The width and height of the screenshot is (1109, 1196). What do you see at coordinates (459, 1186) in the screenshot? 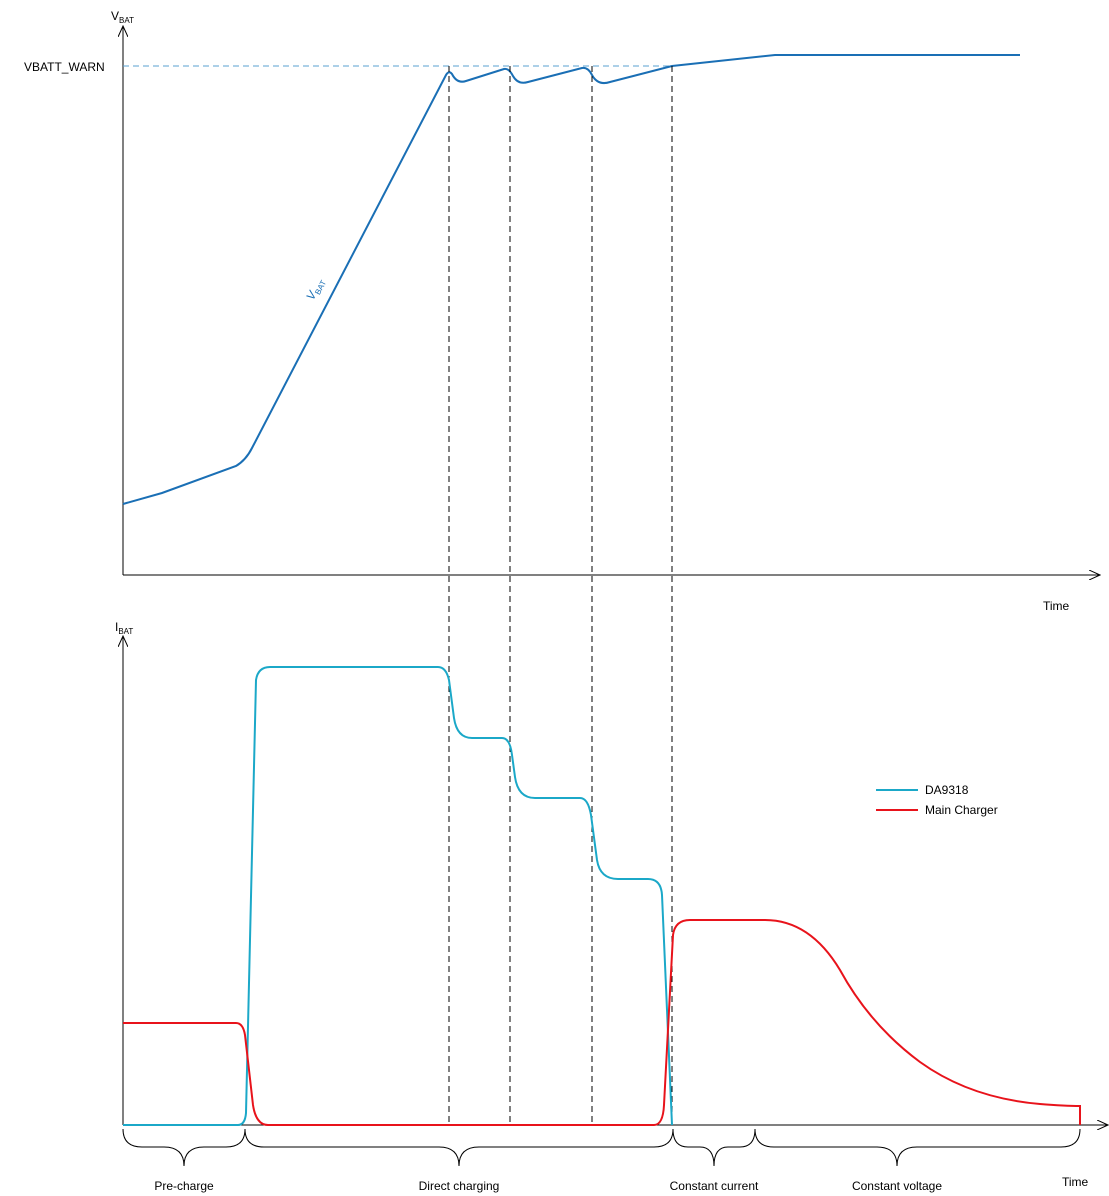
I see `phase-label-direct-charging: Direct charging` at bounding box center [459, 1186].